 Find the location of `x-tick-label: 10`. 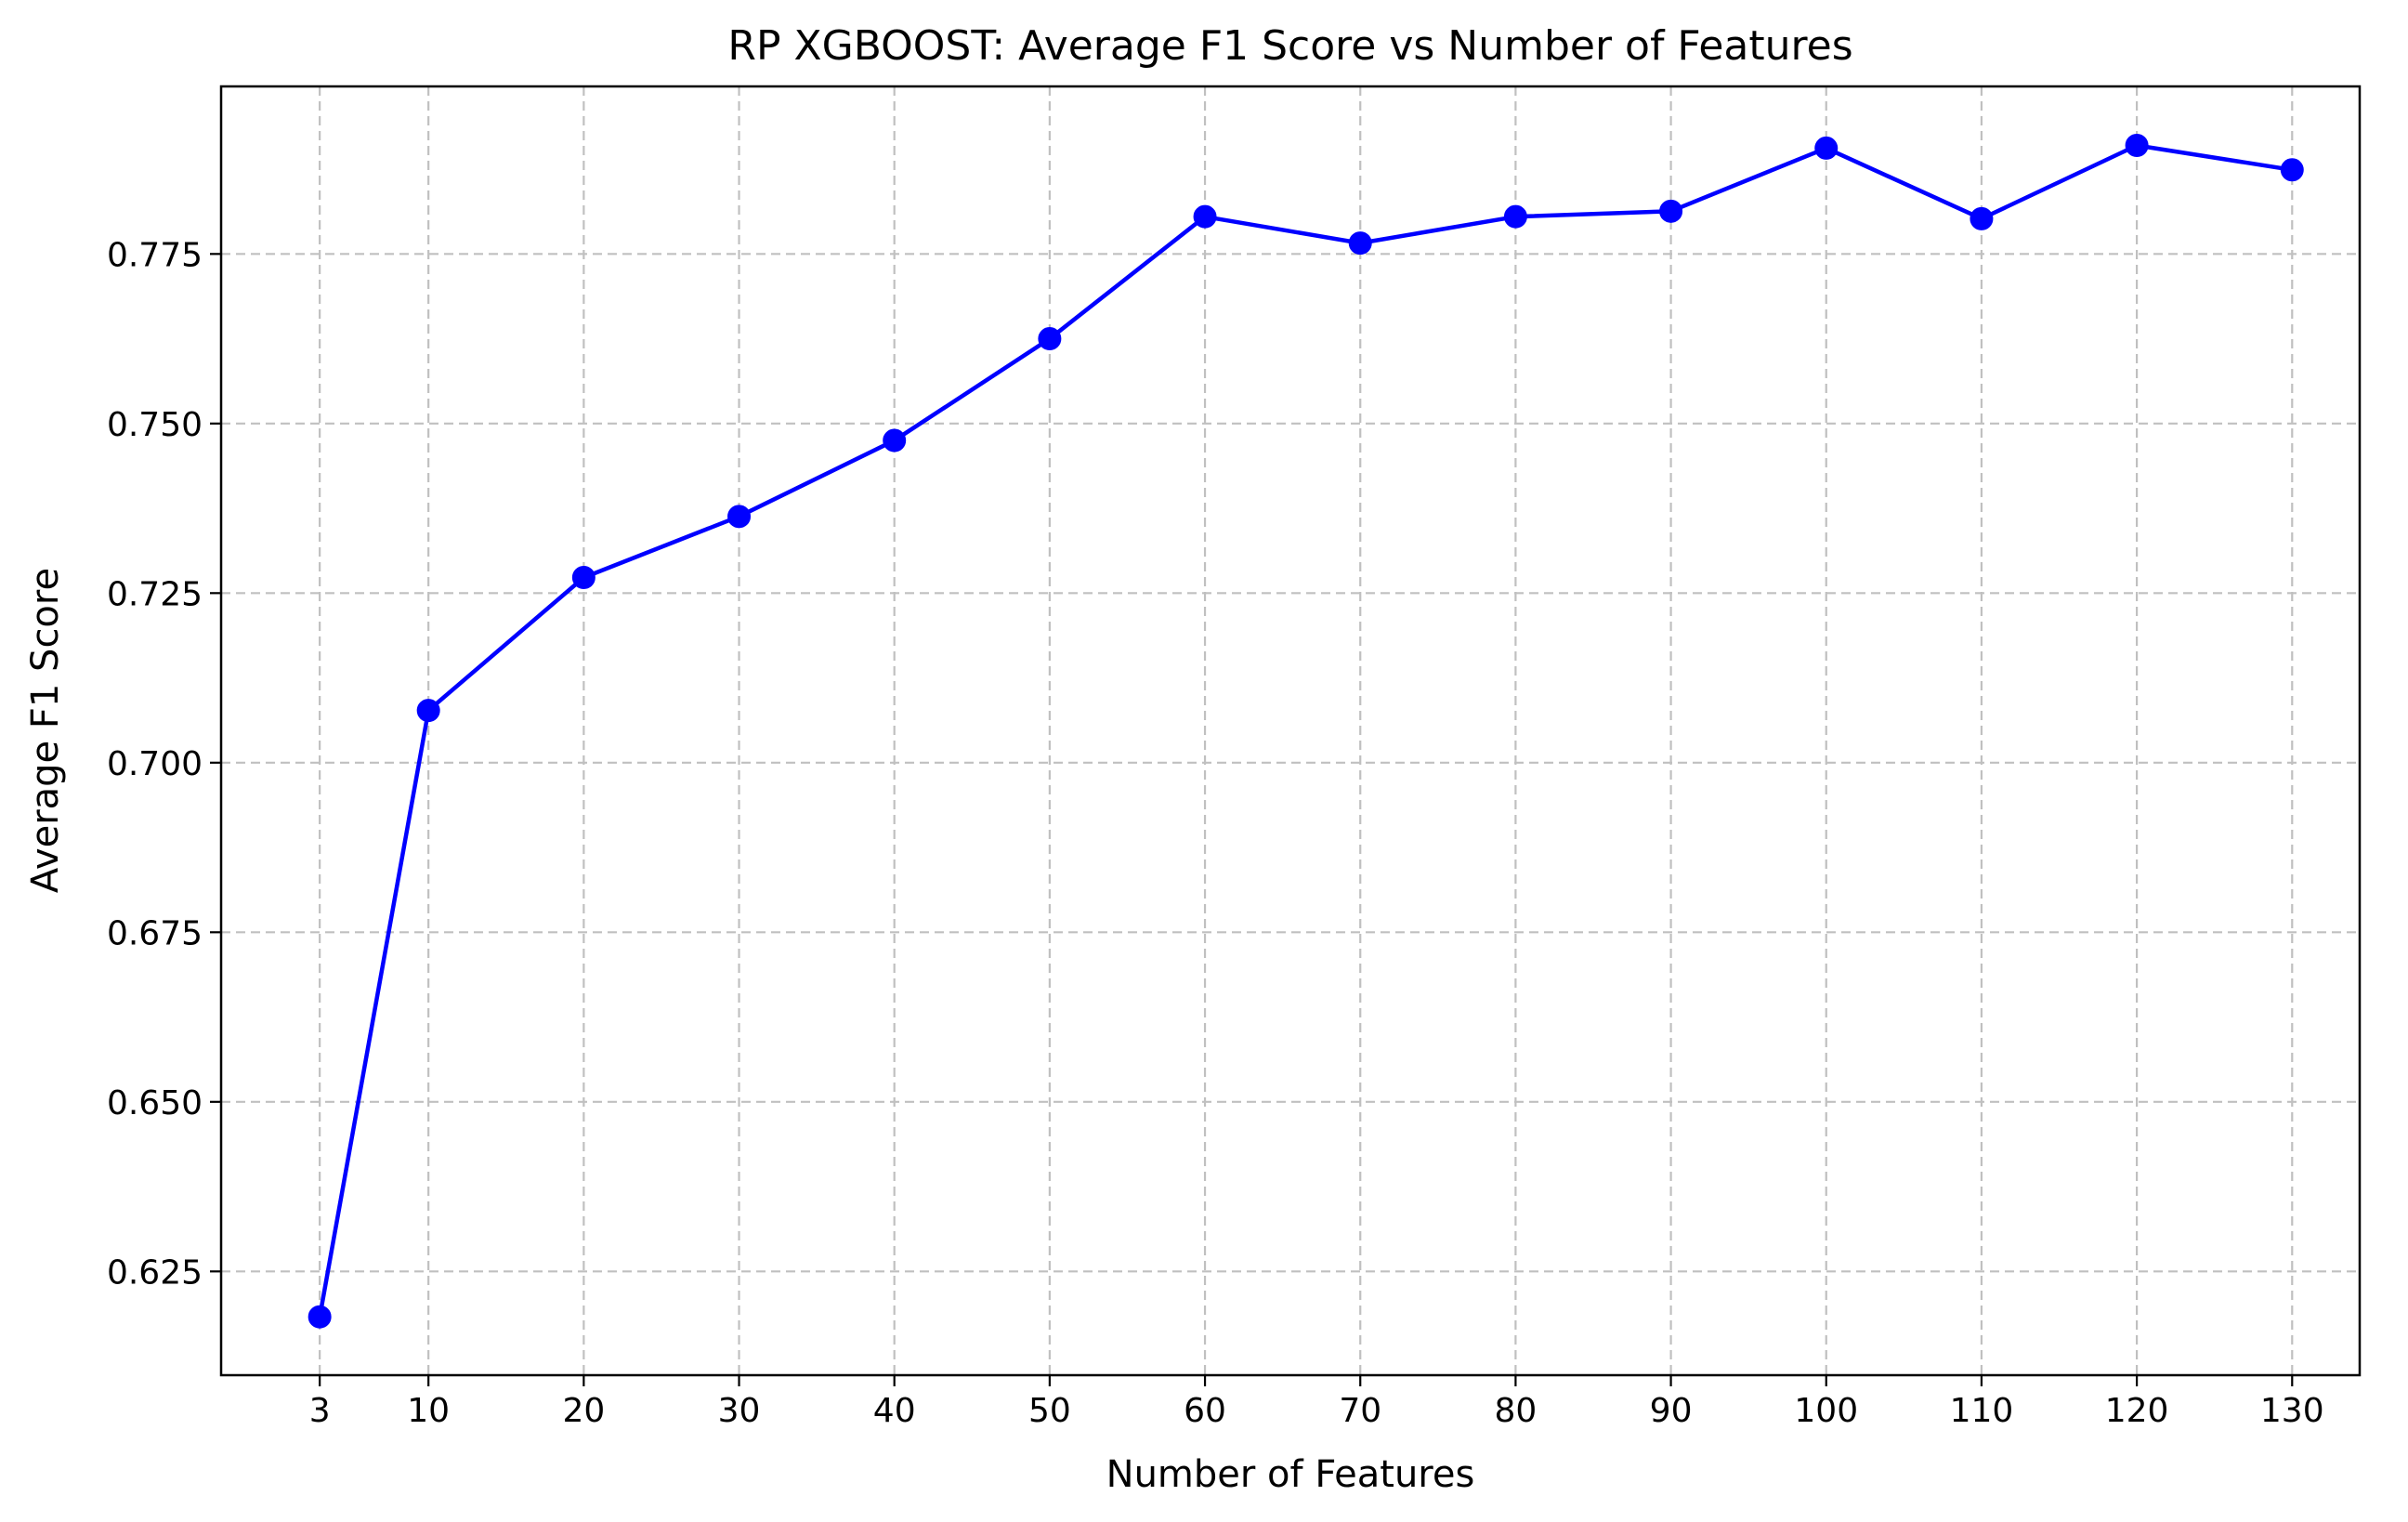

x-tick-label: 10 is located at coordinates (428, 1411).